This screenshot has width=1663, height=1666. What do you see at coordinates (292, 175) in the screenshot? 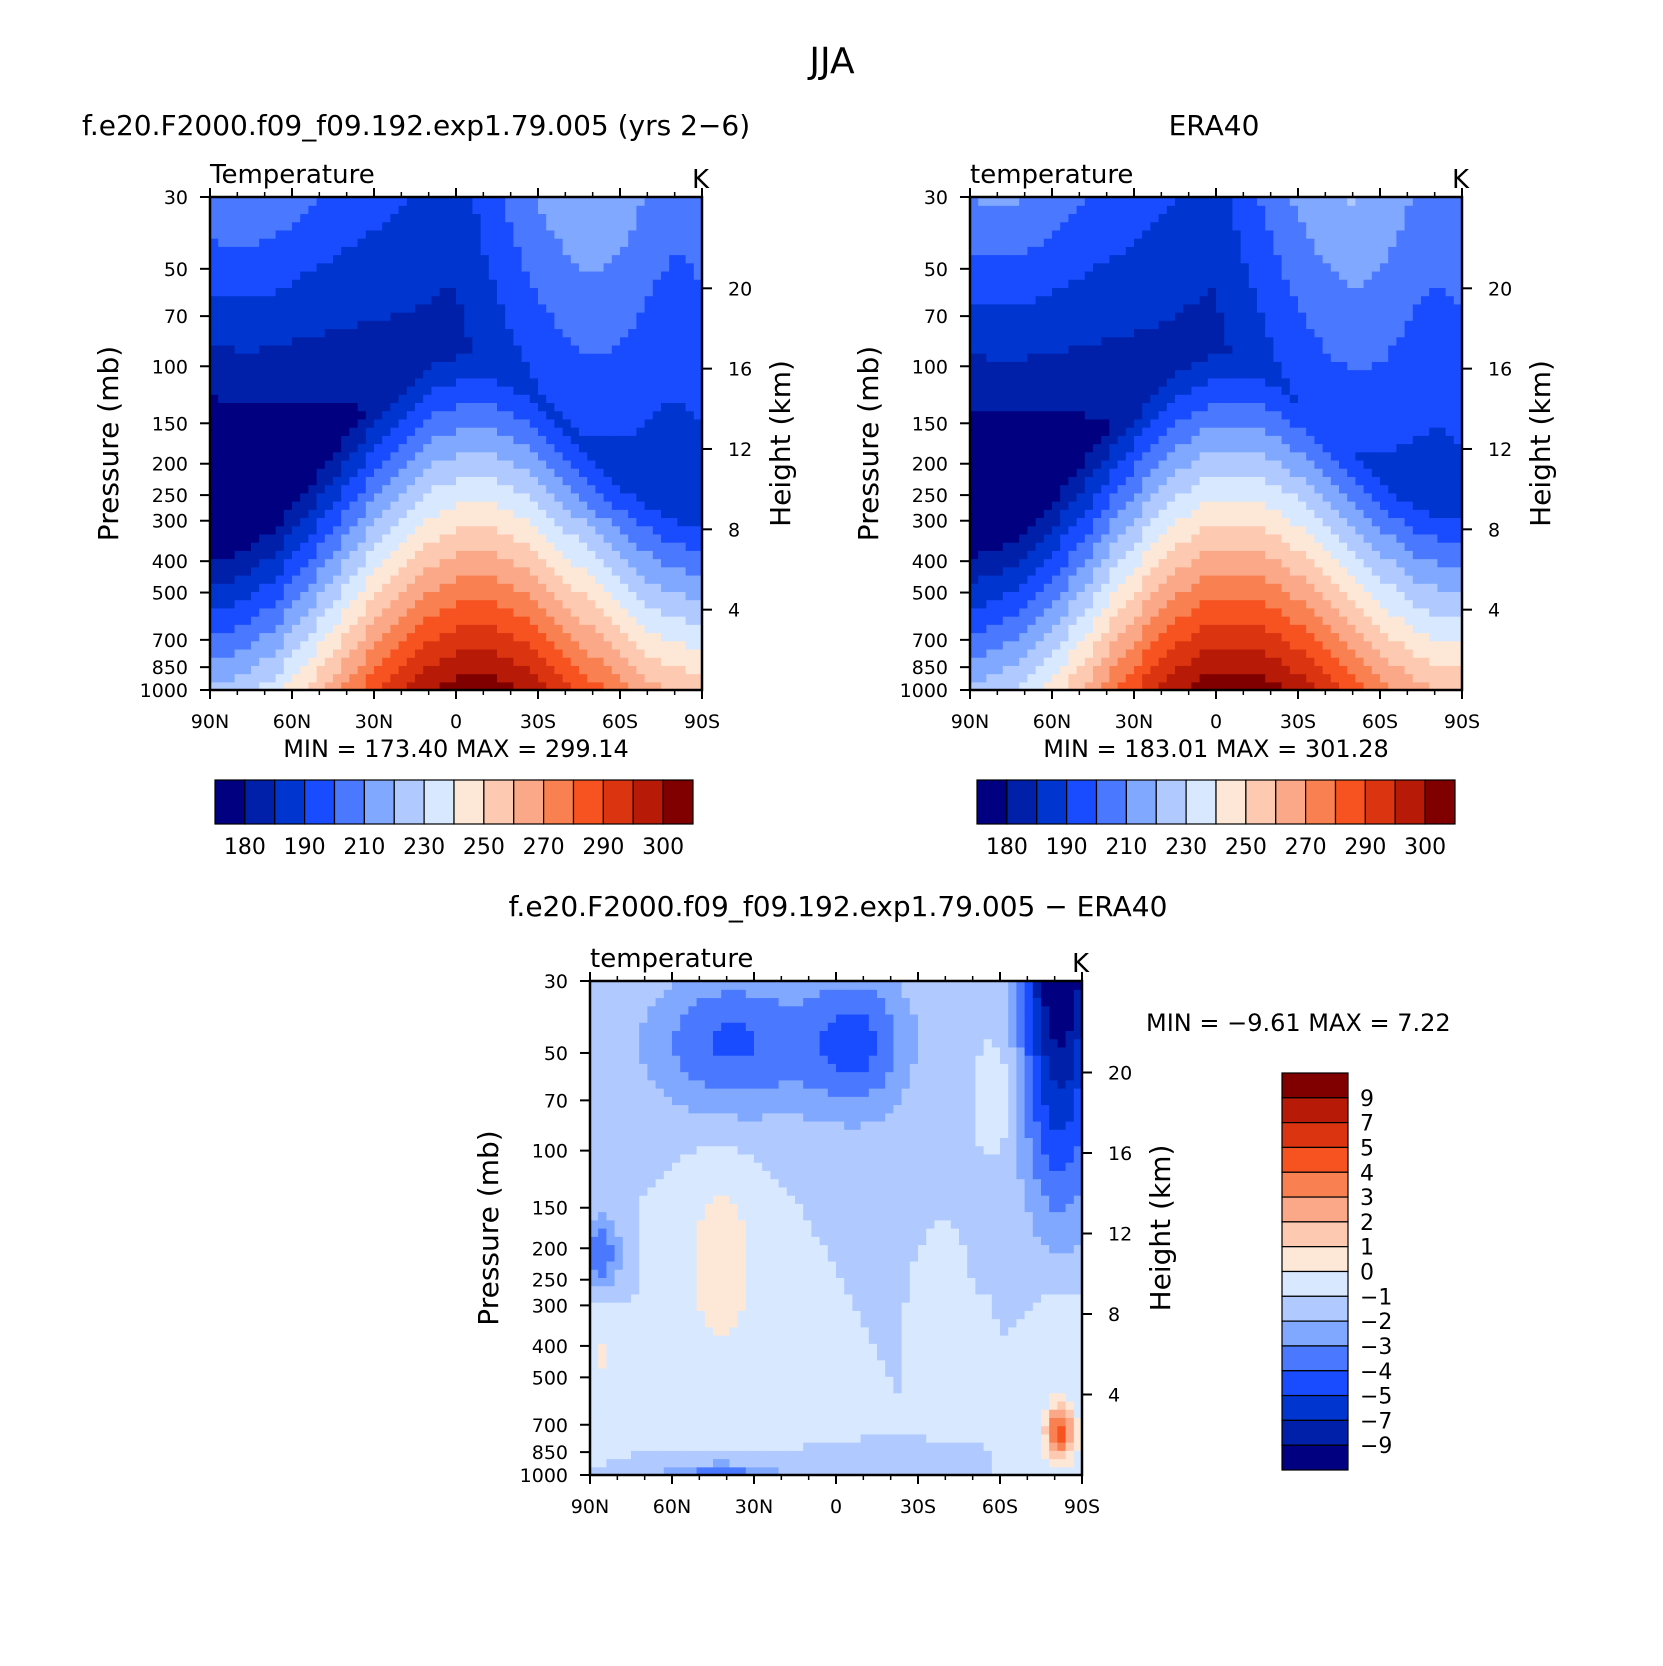
I see `variable-label: Temperature` at bounding box center [292, 175].